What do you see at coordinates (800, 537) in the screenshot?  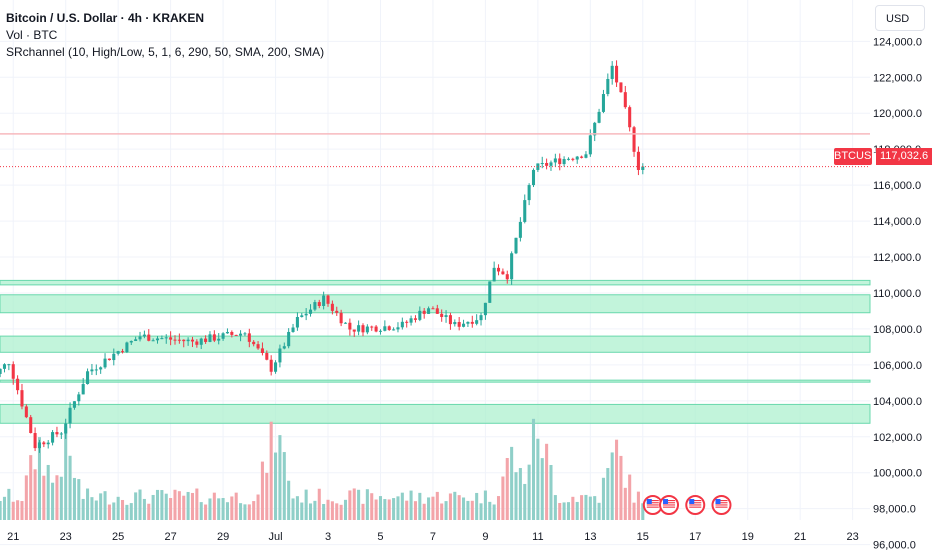 I see `time-tick-label: 21` at bounding box center [800, 537].